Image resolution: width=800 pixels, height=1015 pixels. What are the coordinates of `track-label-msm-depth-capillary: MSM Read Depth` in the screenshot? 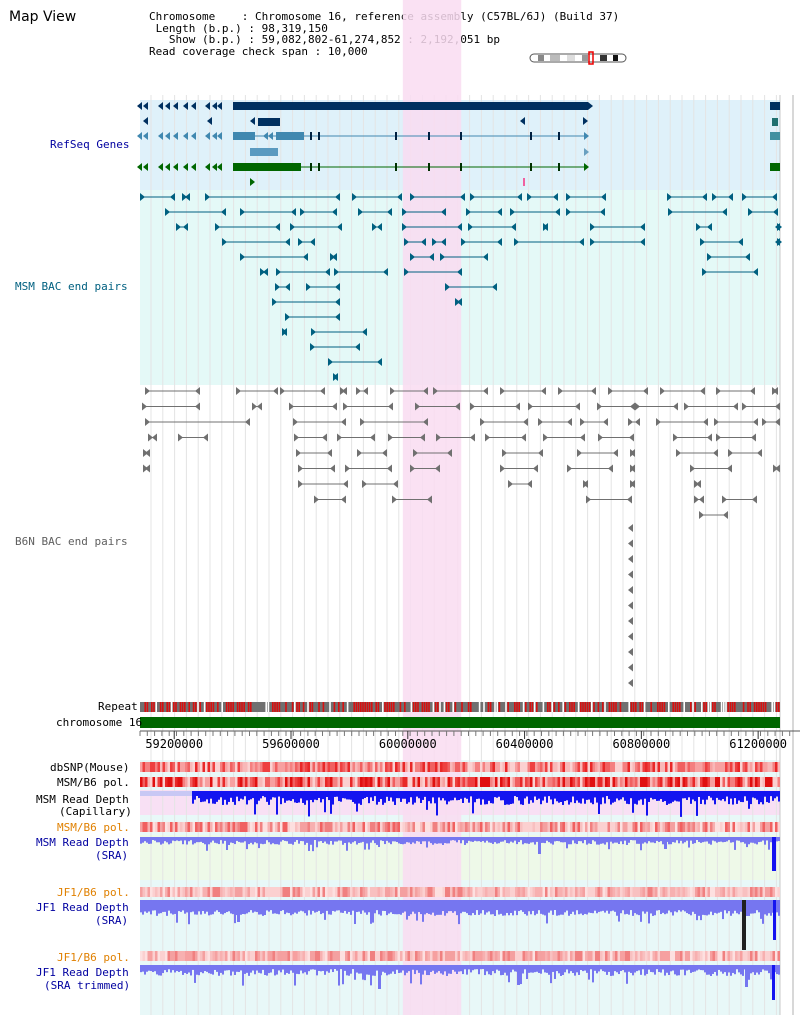 It's located at (82, 799).